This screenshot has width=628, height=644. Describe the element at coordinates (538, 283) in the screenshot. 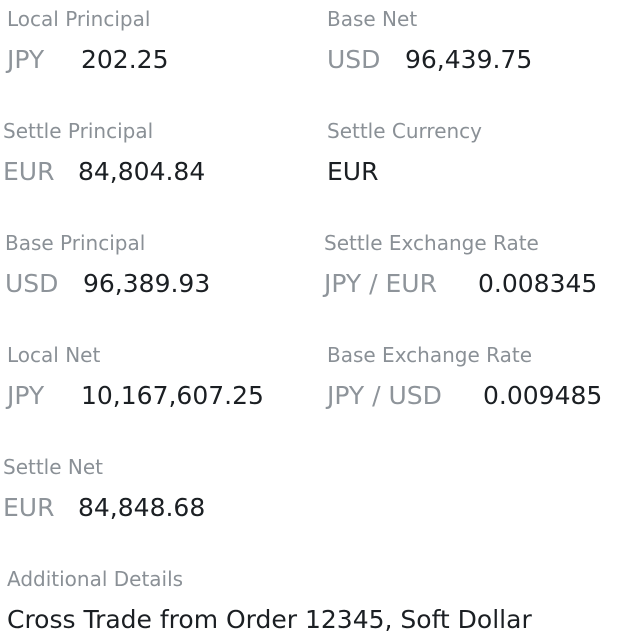

I see `settle-exchange-rate-rate: 0.008345` at that location.